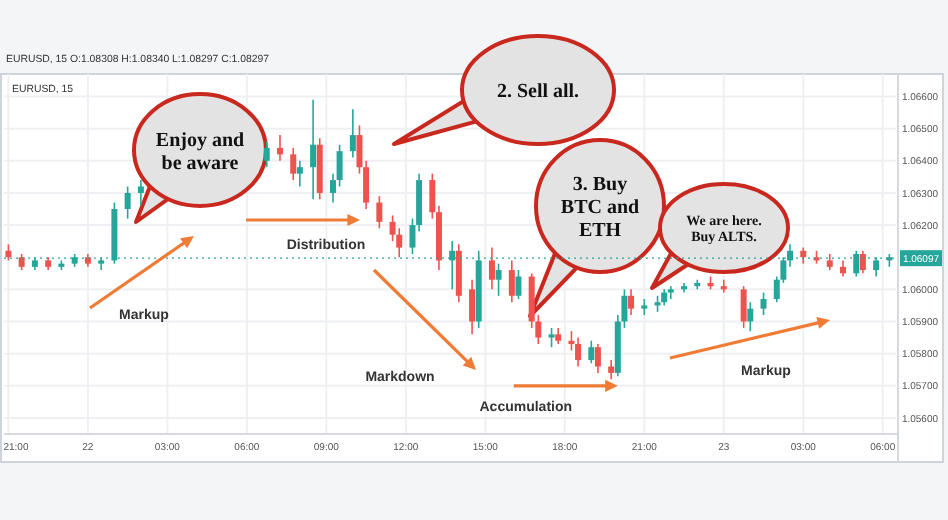 The image size is (948, 520). Describe the element at coordinates (538, 92) in the screenshot. I see `annotation: 2. Sell all.` at that location.